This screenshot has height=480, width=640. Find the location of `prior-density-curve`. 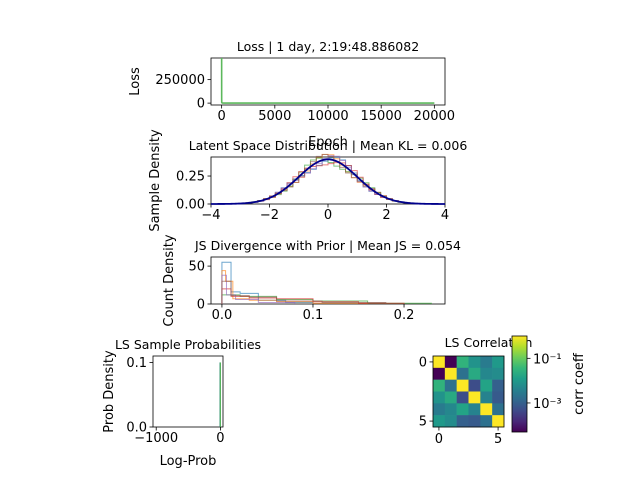

prior-density-curve is located at coordinates (328, 181).